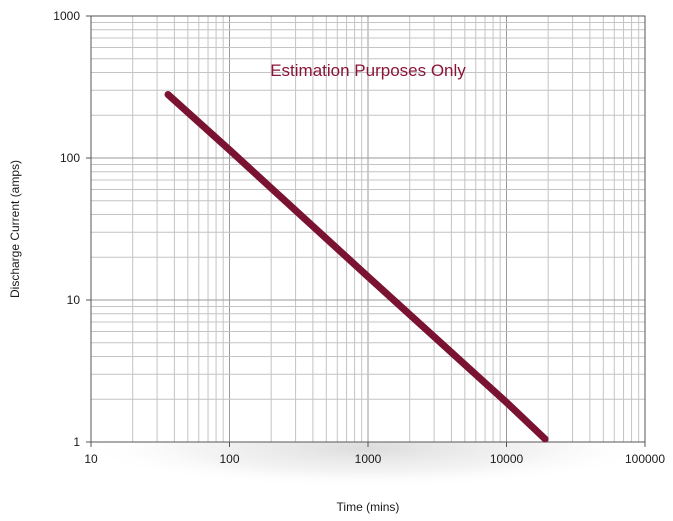  What do you see at coordinates (368, 70) in the screenshot?
I see `annotation-text: Estimation Purposes Only` at bounding box center [368, 70].